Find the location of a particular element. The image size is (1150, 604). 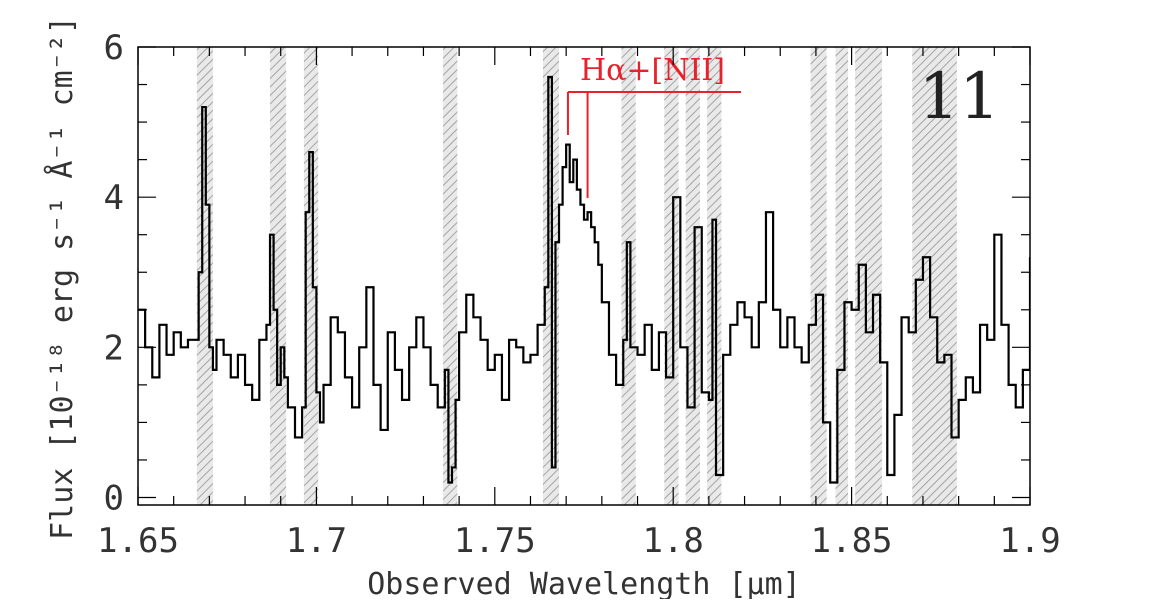

x-tick-label: 1.9 is located at coordinates (1029, 541).